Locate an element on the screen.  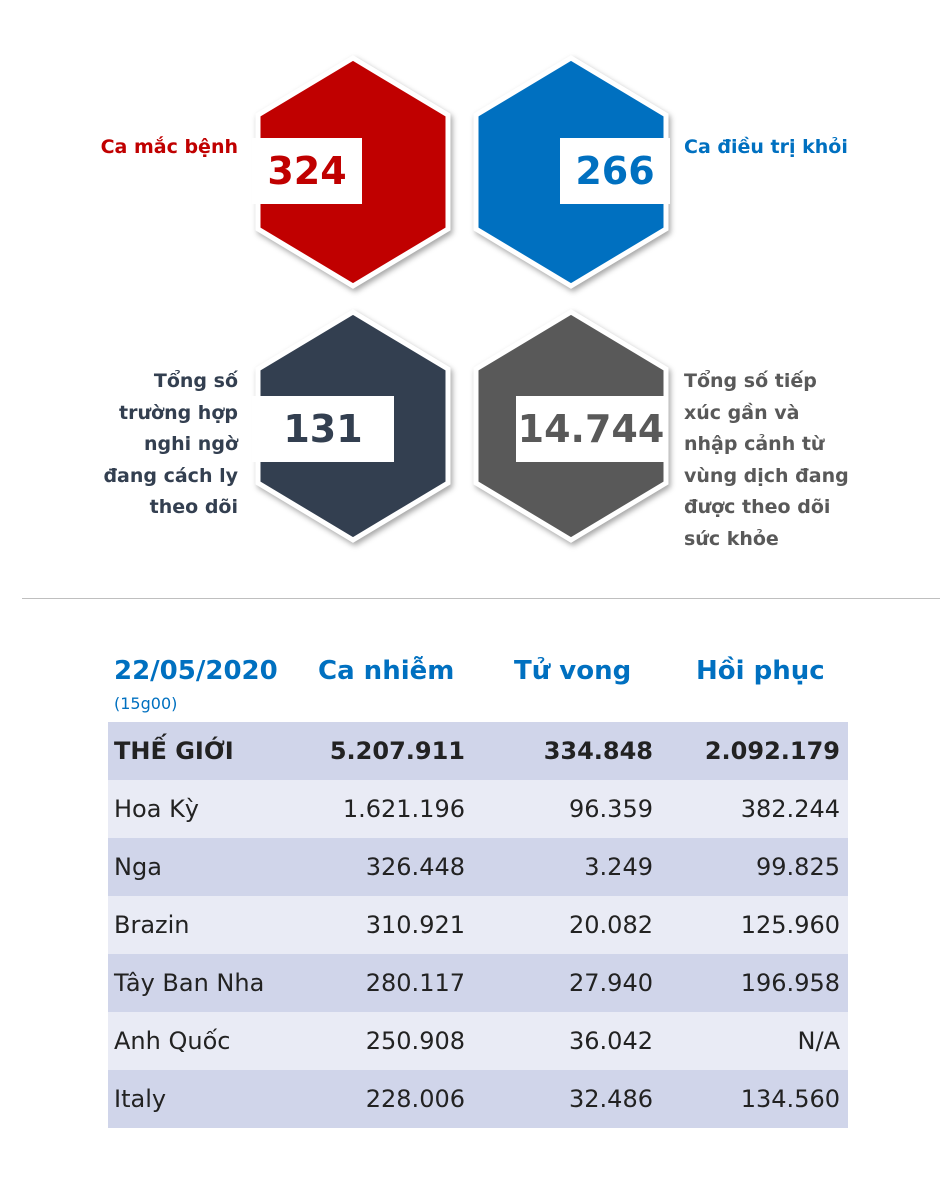
quarantine-label-line: đang cách ly is located at coordinates (170, 475).